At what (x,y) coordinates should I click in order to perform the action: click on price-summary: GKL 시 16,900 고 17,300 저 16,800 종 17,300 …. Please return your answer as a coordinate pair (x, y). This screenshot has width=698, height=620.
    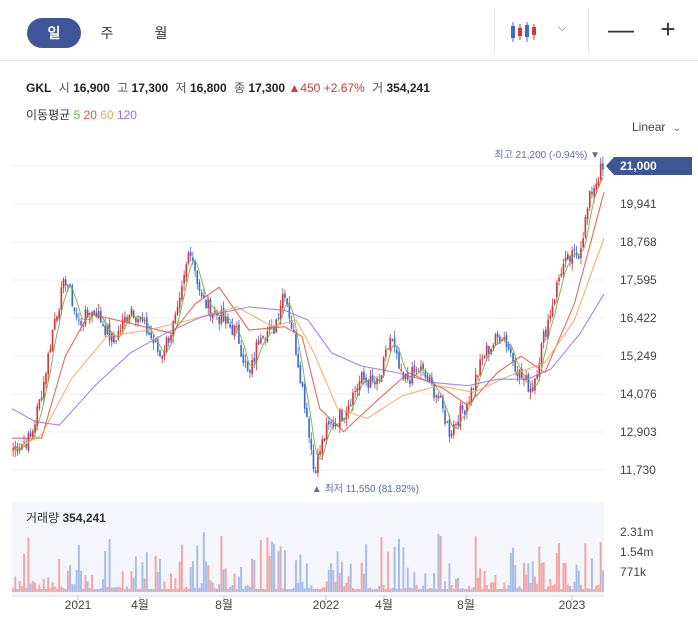
    Looking at the image, I should click on (228, 88).